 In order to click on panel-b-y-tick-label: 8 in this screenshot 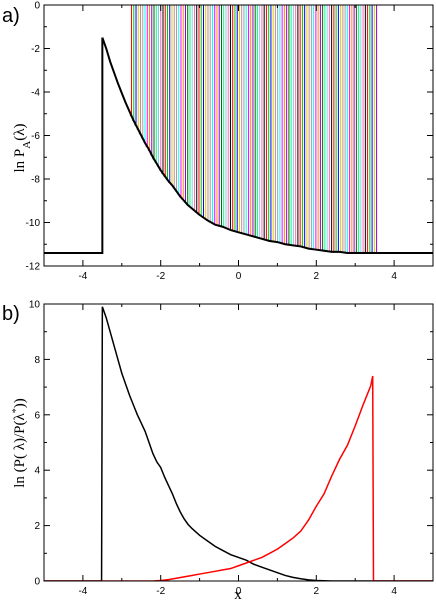, I will do `click(37, 360)`.